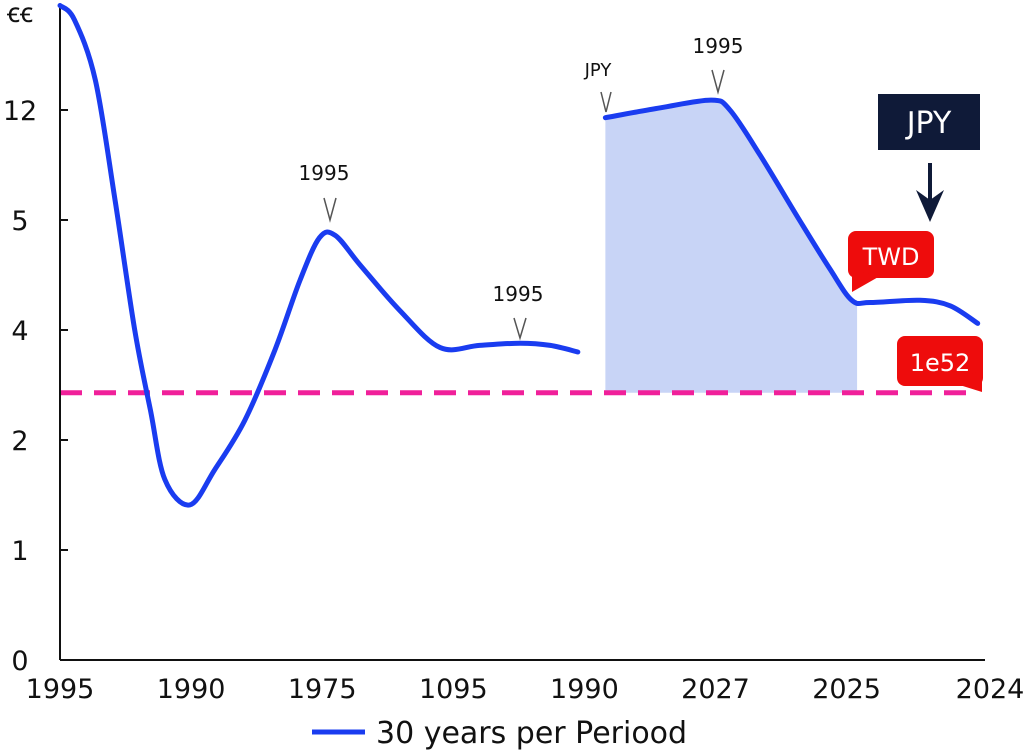 This screenshot has height=752, width=1024. Describe the element at coordinates (20, 111) in the screenshot. I see `y-tick-label: 12` at that location.